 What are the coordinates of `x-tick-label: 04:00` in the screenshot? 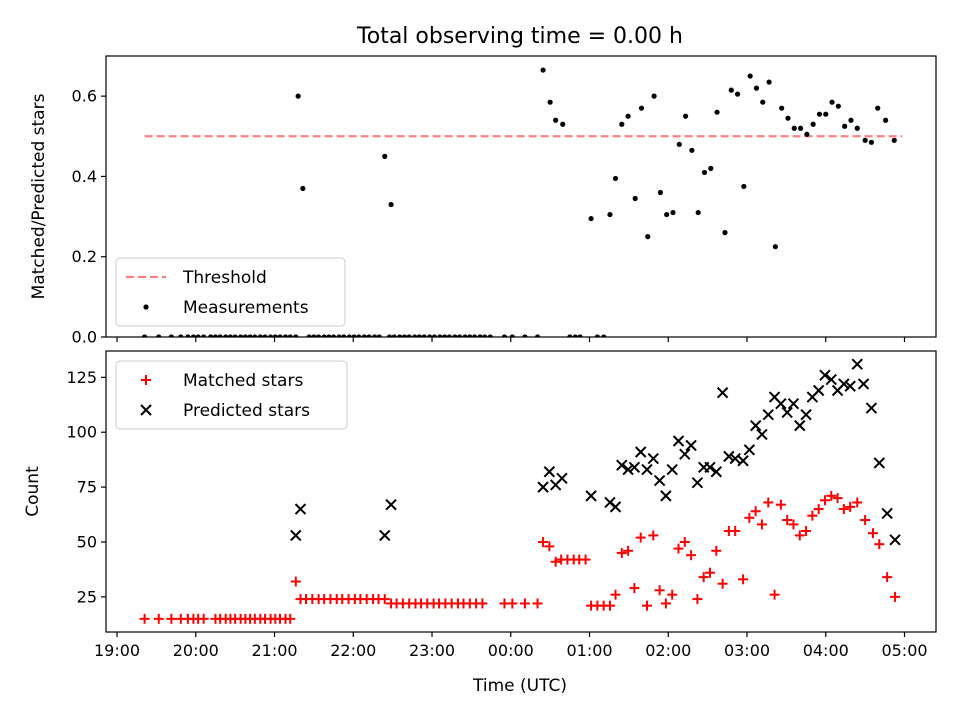 It's located at (826, 650).